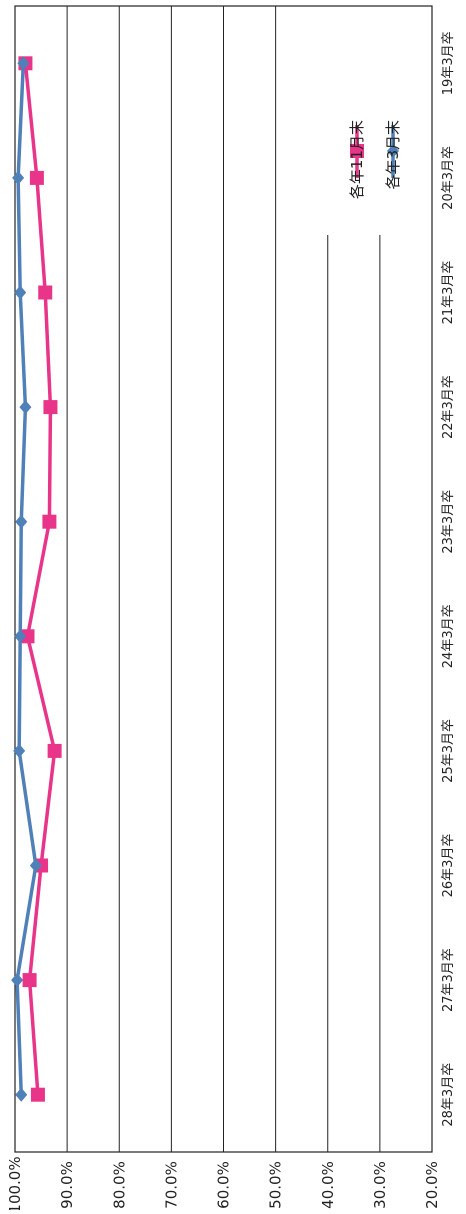 The height and width of the screenshot is (1214, 466). I want to click on legend-marker-square, so click(357, 151).